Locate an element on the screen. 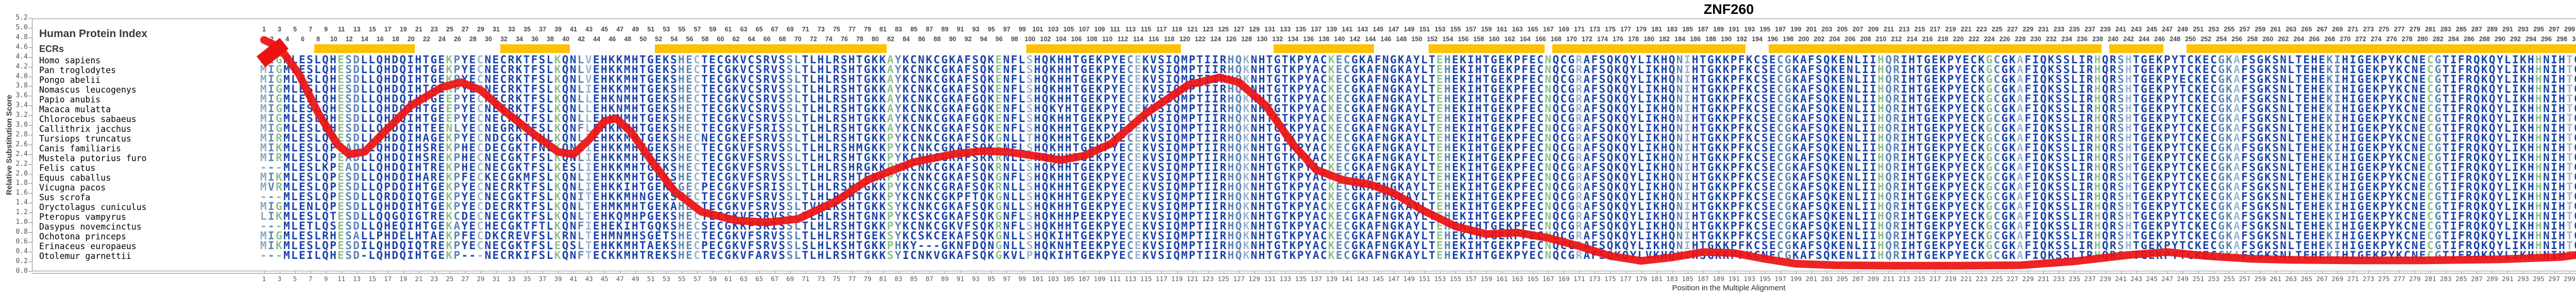 This screenshot has width=2576, height=296. ruler-number: 30 is located at coordinates (488, 39).